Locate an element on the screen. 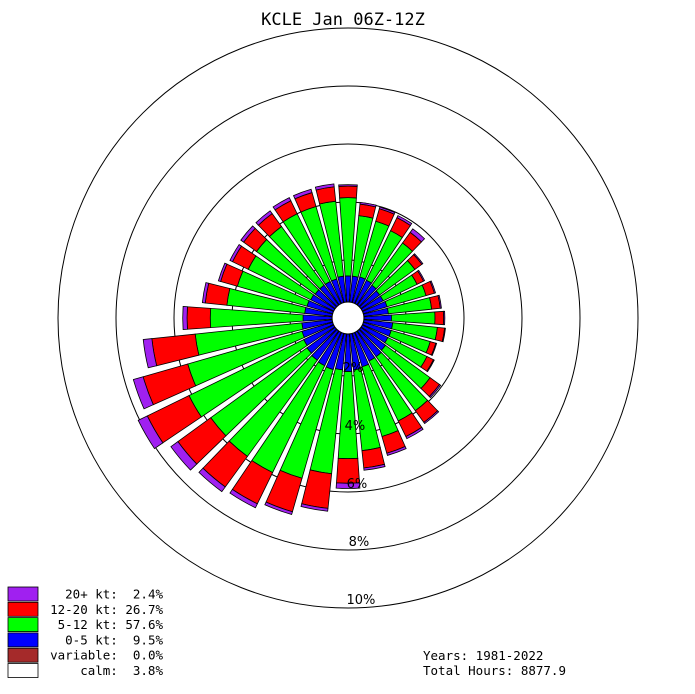 The image size is (695, 694). calm-circle is located at coordinates (348, 318).